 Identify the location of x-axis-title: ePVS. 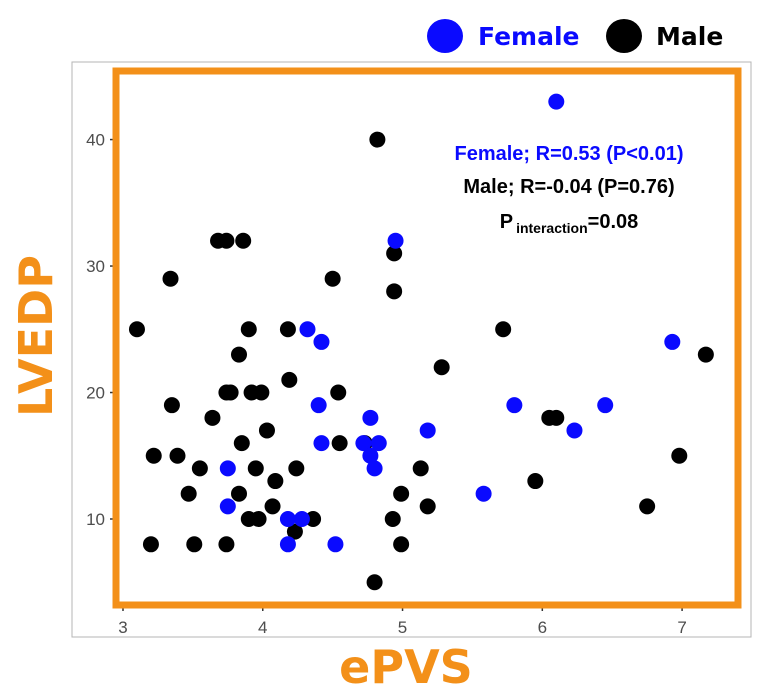
(406, 665).